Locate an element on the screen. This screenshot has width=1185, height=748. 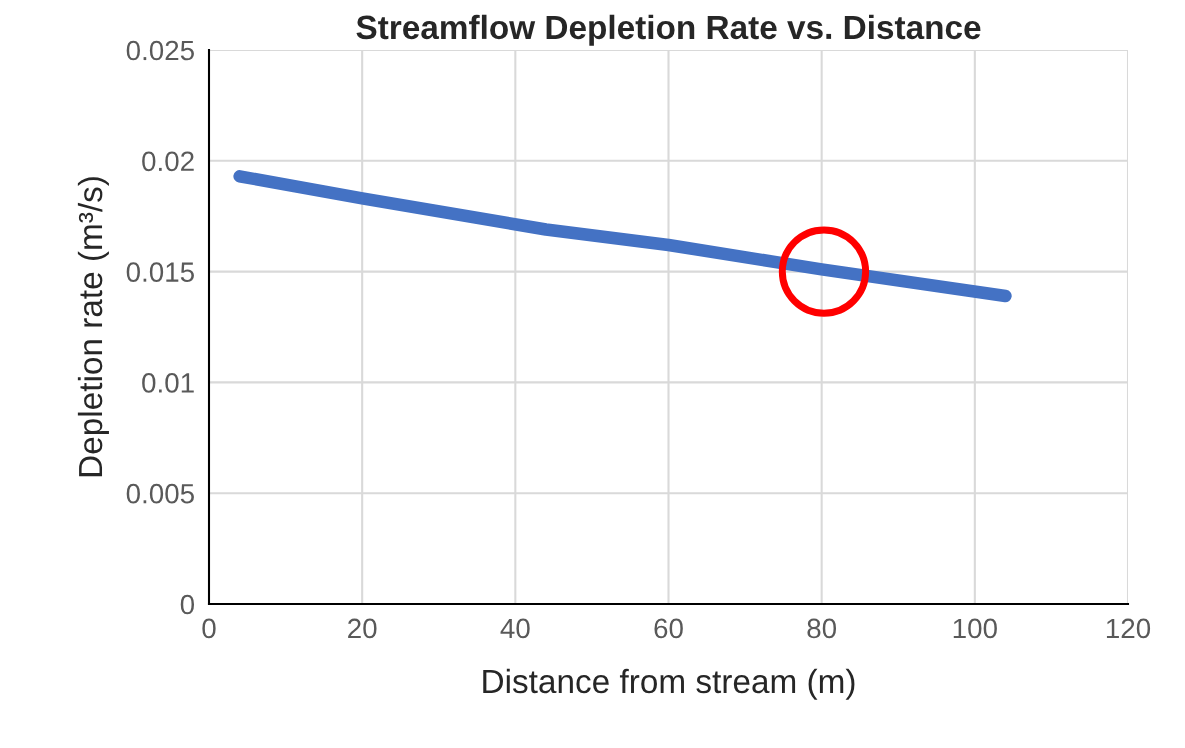
y-tick-label: 0 is located at coordinates (187, 604).